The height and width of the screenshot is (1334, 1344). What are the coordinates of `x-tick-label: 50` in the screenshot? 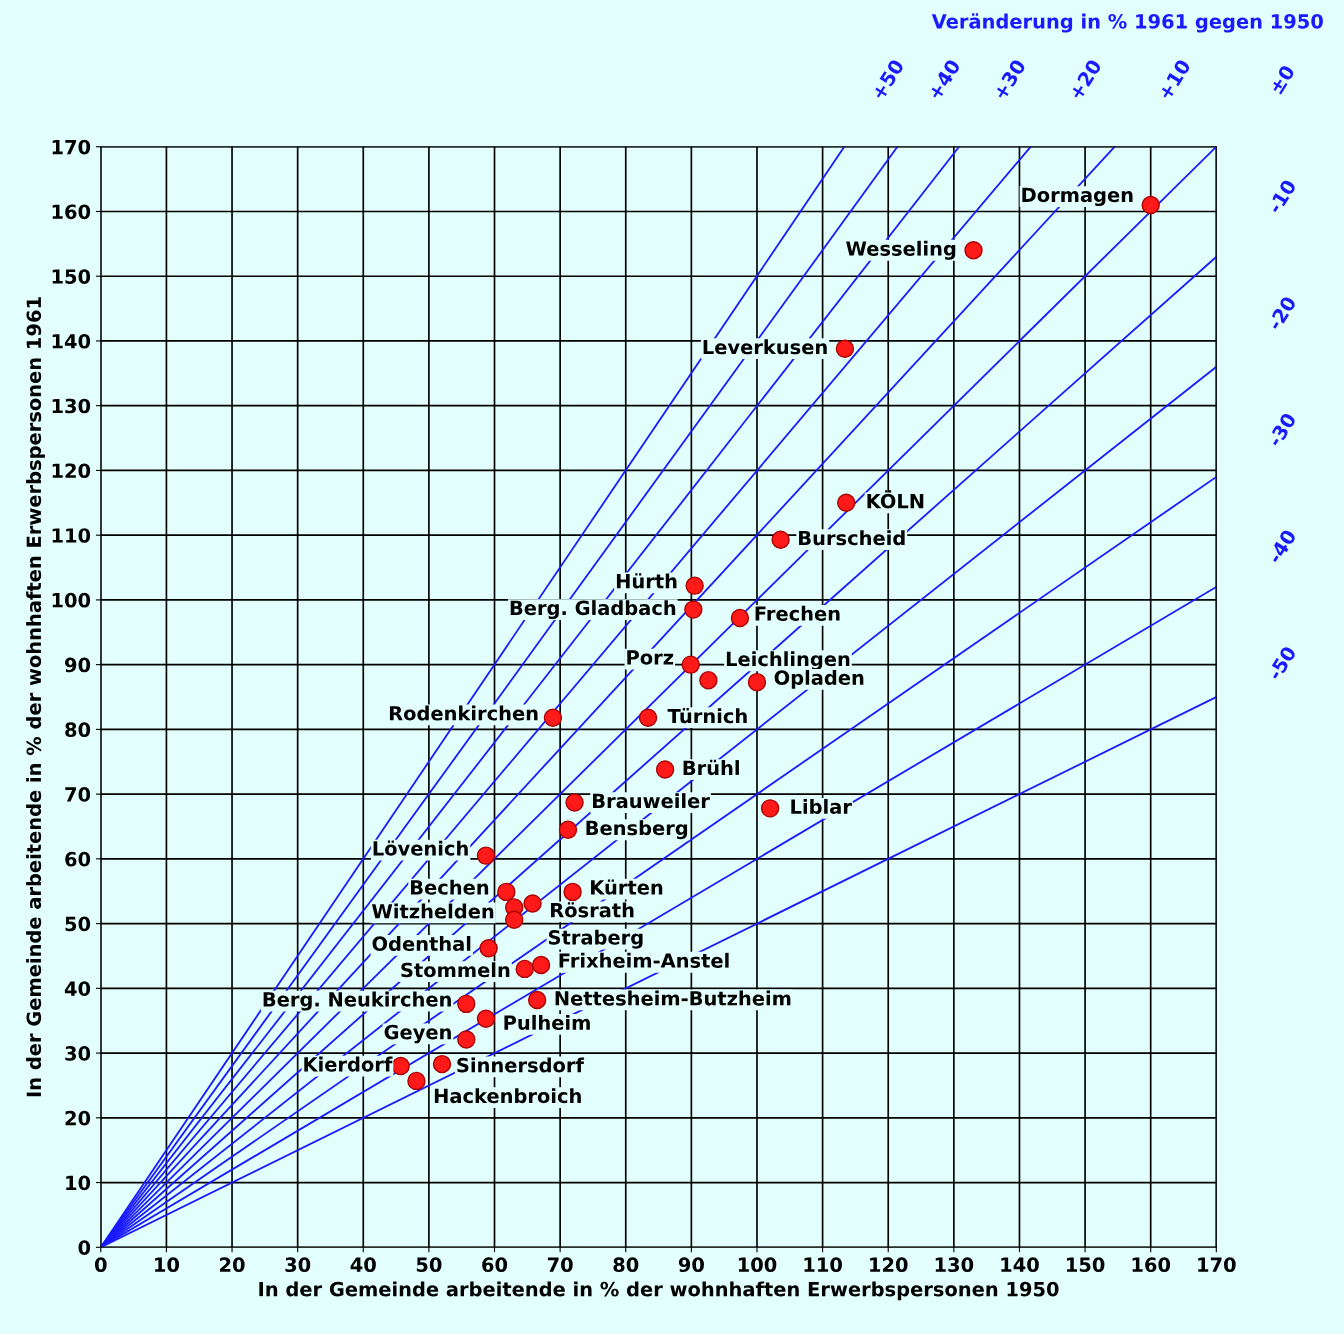 It's located at (429, 1265).